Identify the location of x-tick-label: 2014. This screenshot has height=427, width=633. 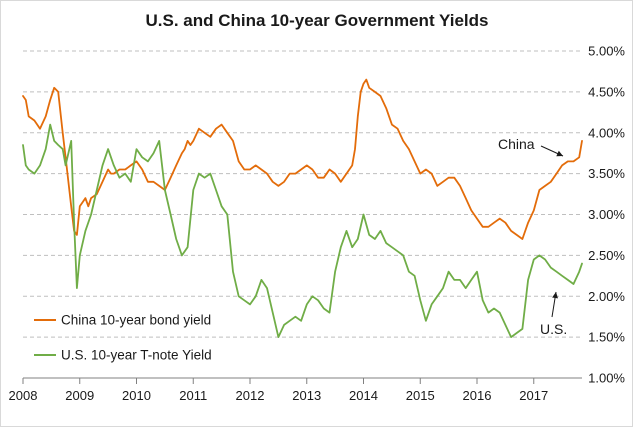
(363, 395).